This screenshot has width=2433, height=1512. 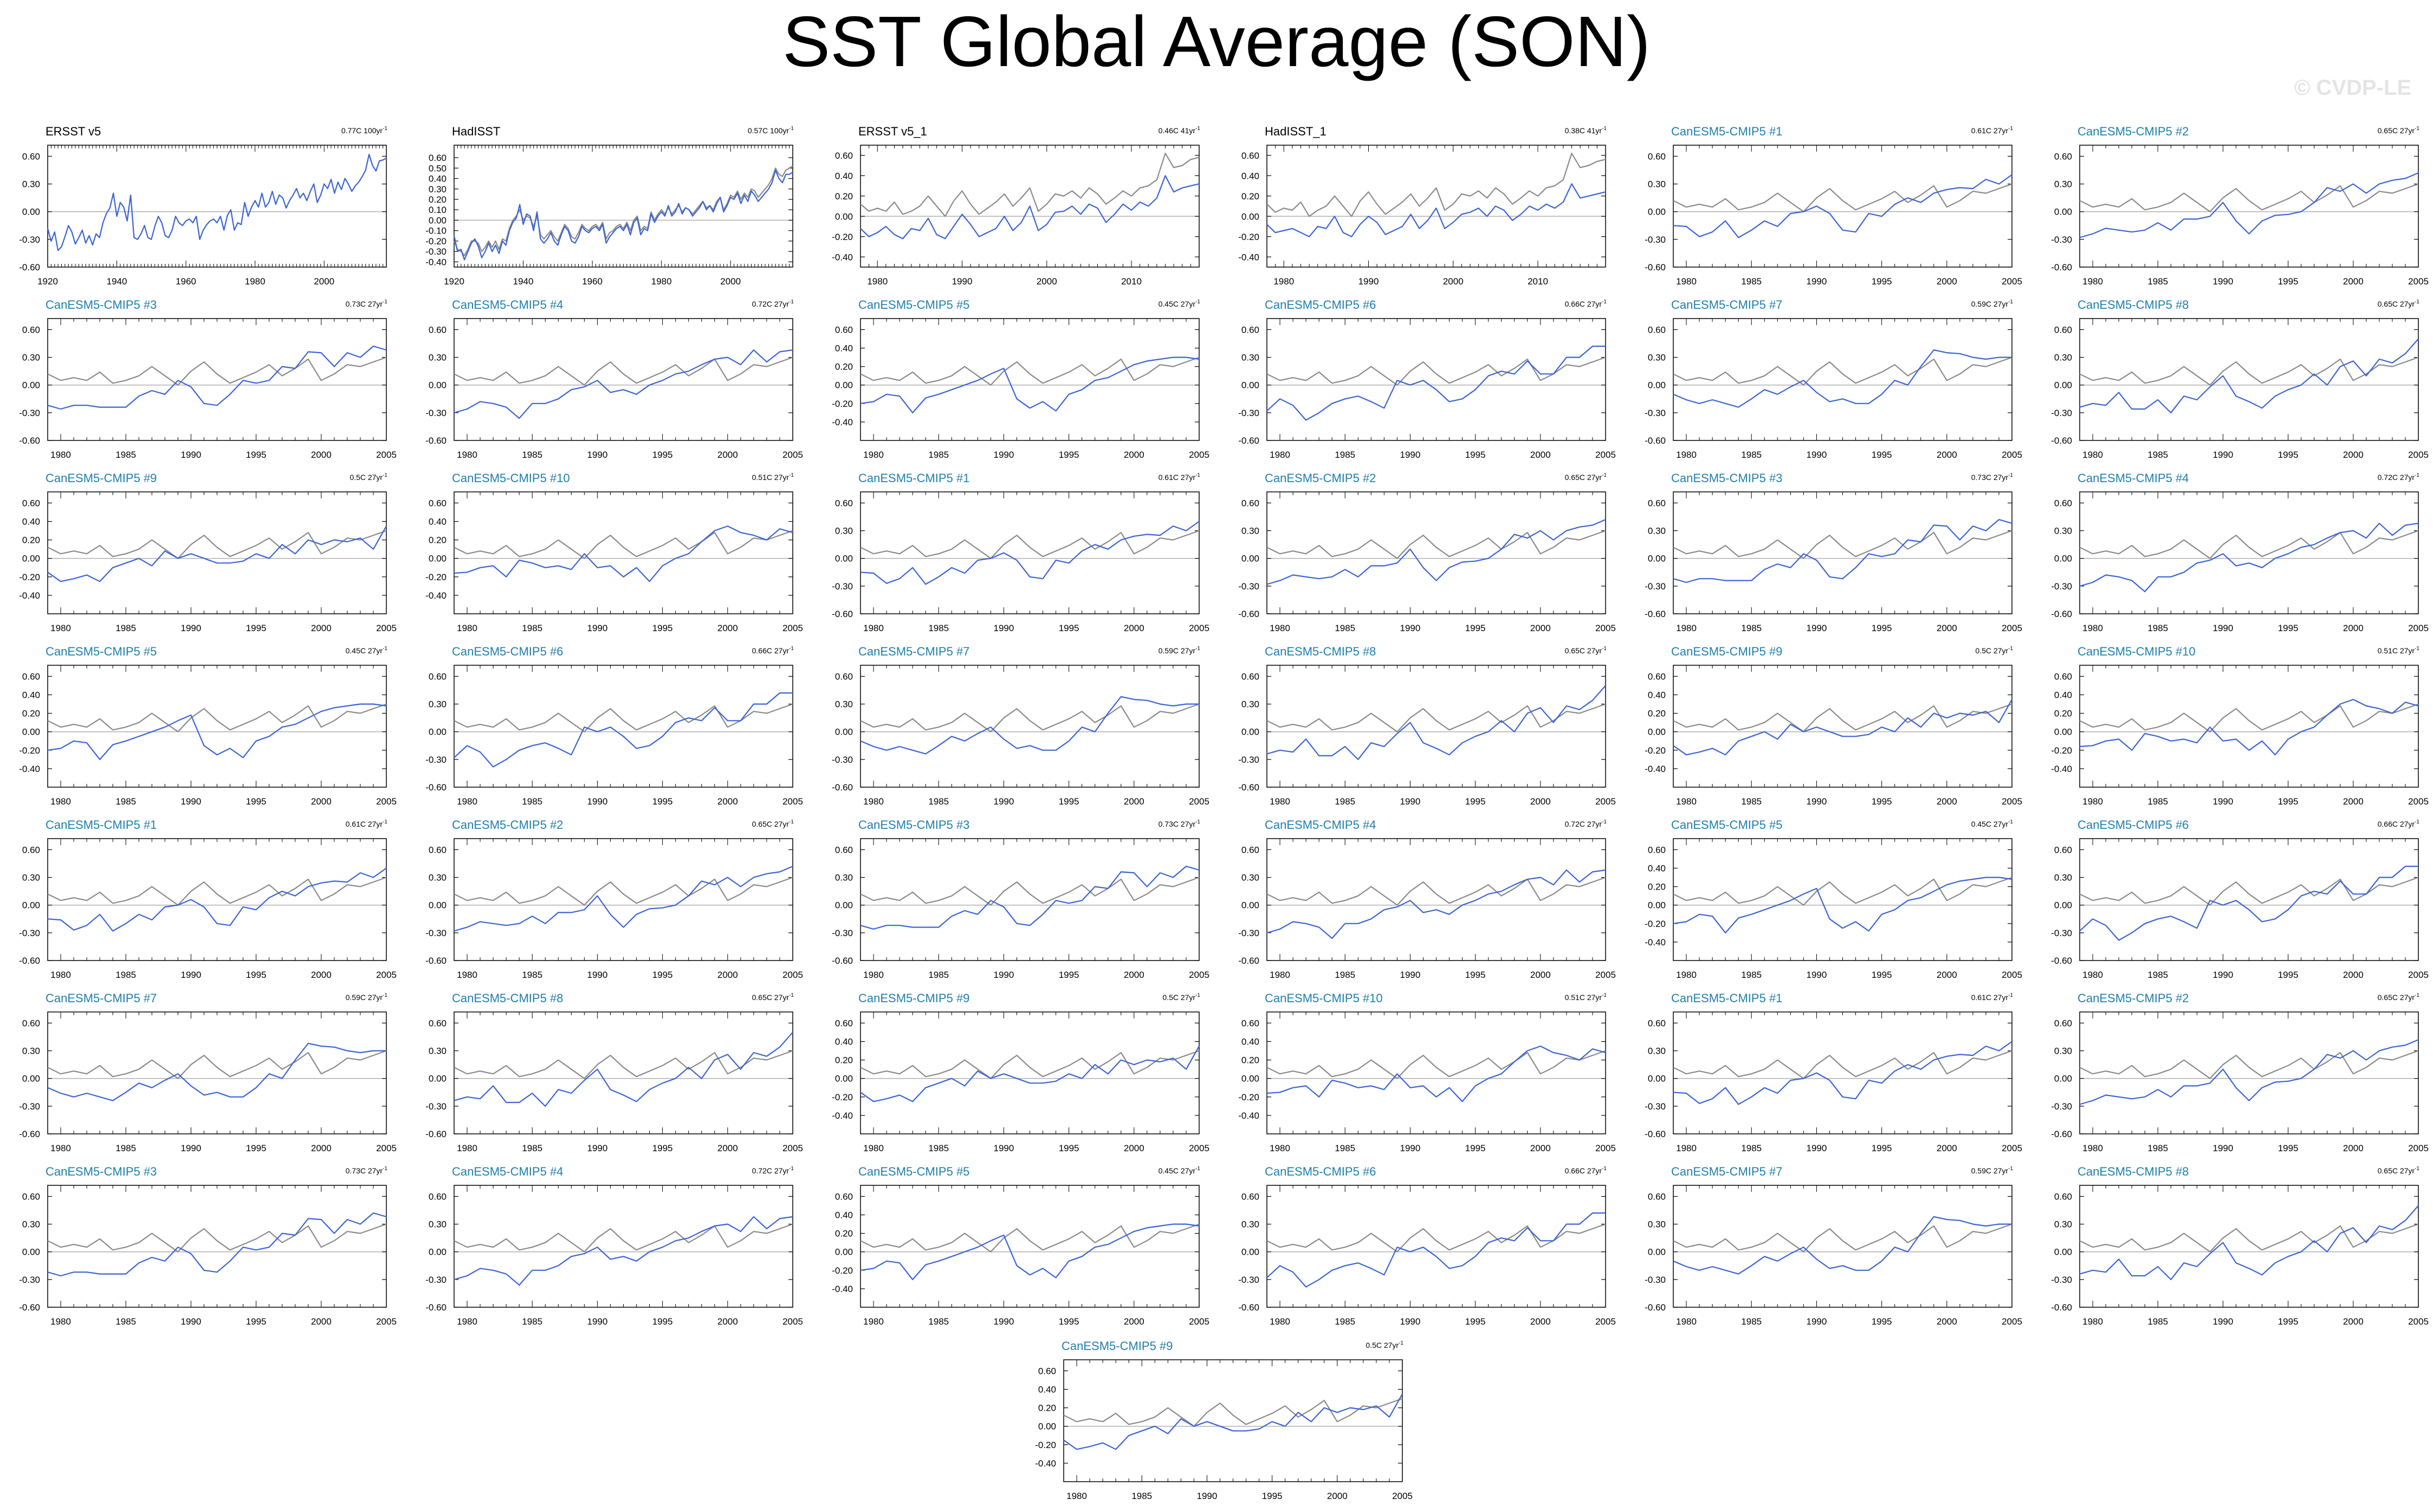 What do you see at coordinates (1250, 704) in the screenshot?
I see `y-tick-label: 0.30` at bounding box center [1250, 704].